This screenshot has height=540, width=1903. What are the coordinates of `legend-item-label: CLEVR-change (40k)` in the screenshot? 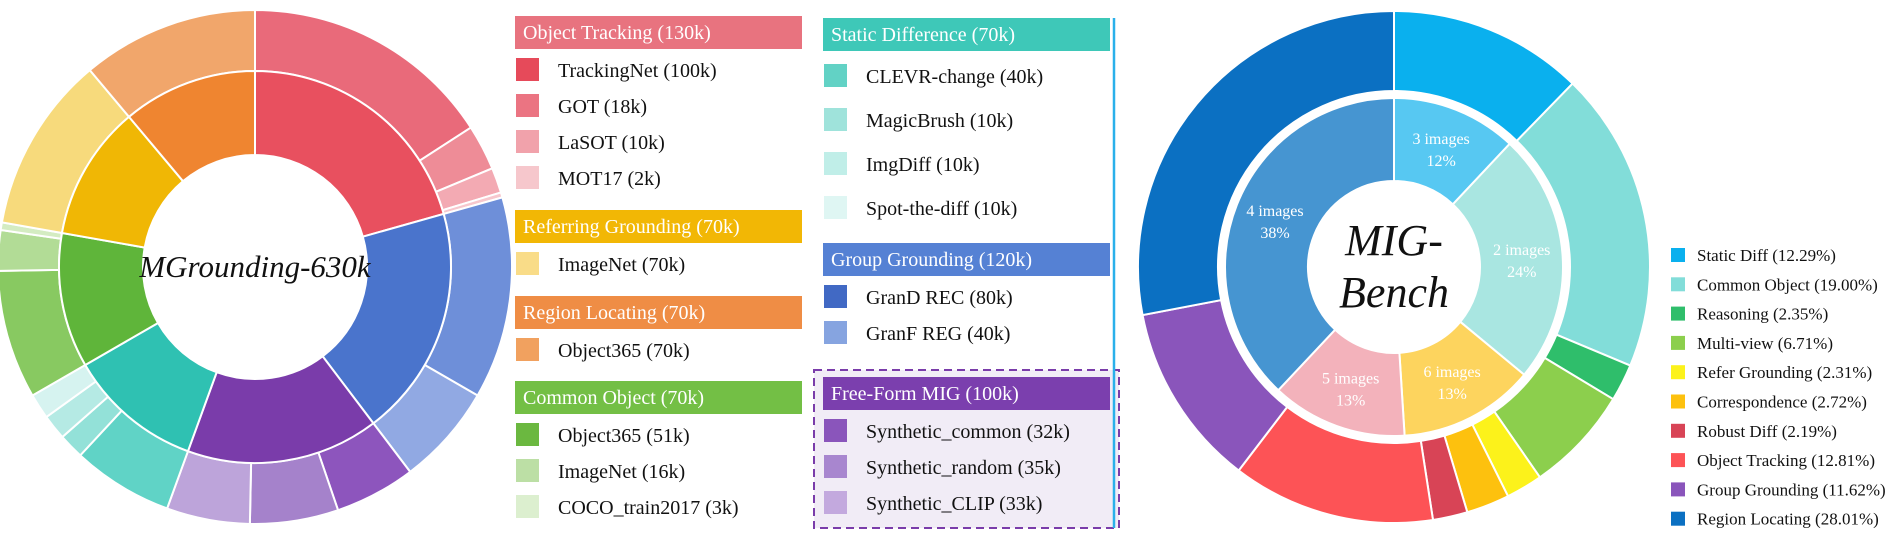 It's located at (954, 77).